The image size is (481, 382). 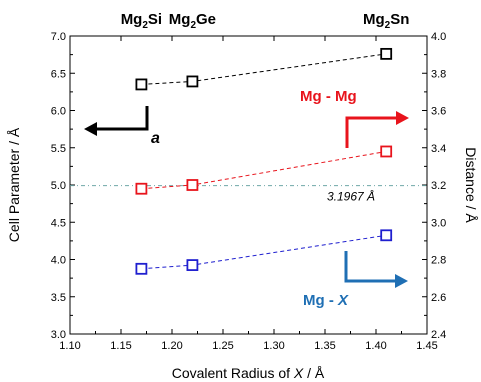 I want to click on y-right-tick-label: 3.8, so click(x=438, y=74).